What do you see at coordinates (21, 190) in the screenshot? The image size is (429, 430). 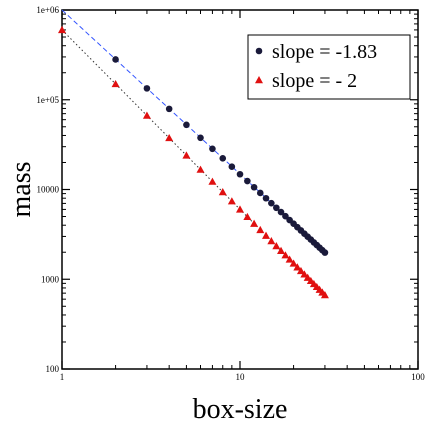 I see `y-axis-title: mass` at bounding box center [21, 190].